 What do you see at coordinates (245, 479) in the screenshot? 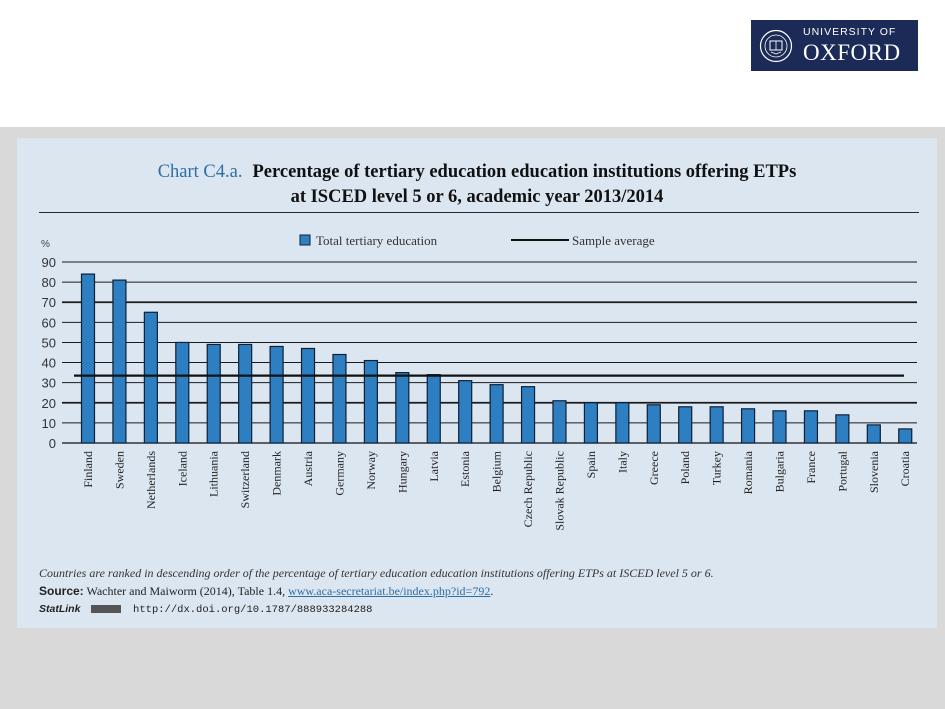
I see `x-tick-label: Switzerland` at bounding box center [245, 479].